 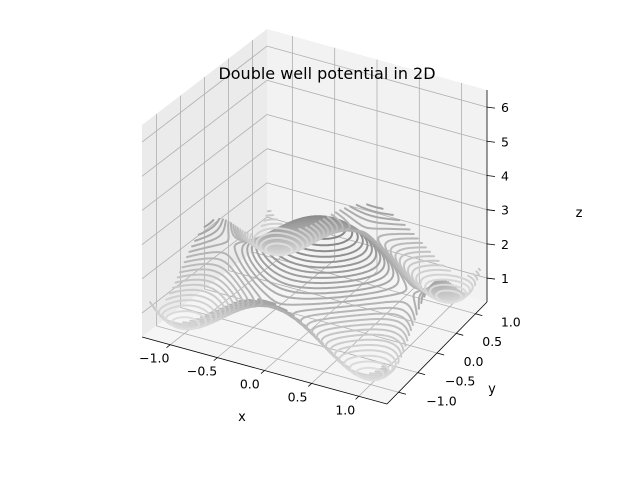 What do you see at coordinates (505, 141) in the screenshot?
I see `z-tick-label: 5` at bounding box center [505, 141].